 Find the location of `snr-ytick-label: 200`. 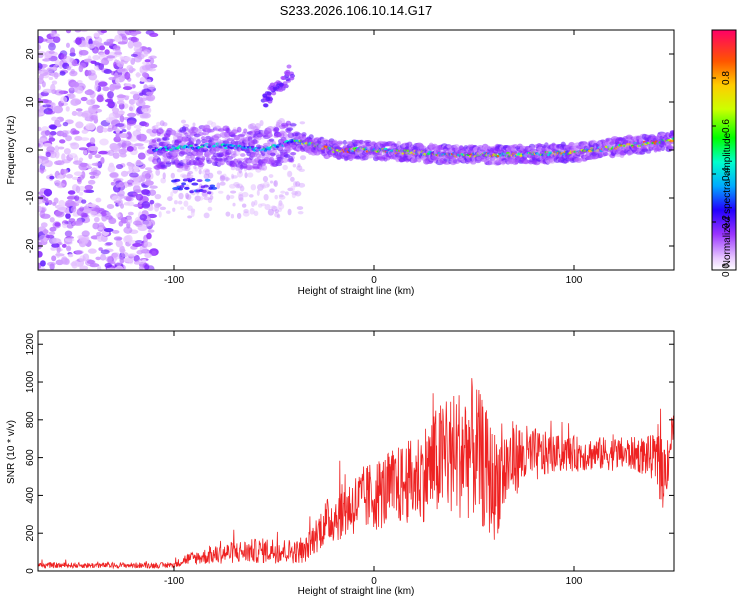

snr-ytick-label: 200 is located at coordinates (30, 532).